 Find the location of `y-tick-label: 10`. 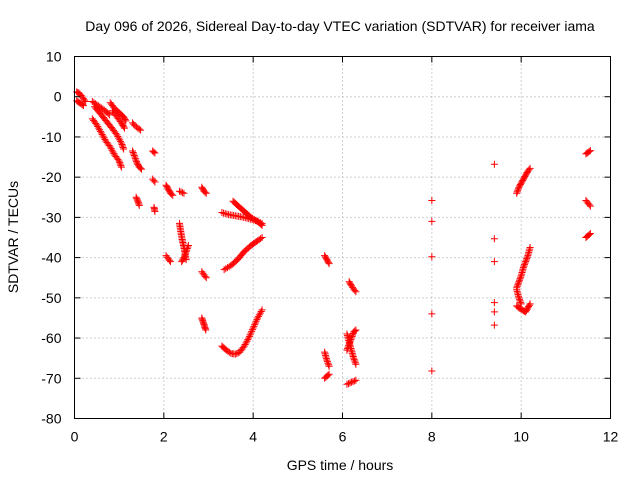

y-tick-label: 10 is located at coordinates (54, 57).